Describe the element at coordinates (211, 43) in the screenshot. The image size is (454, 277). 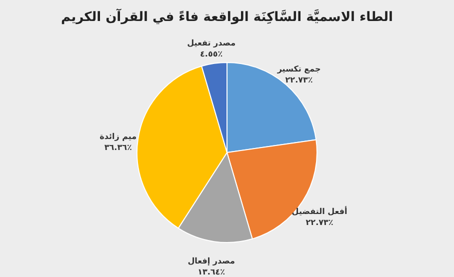
I see `slice-label: مصدر تفعيل` at that location.